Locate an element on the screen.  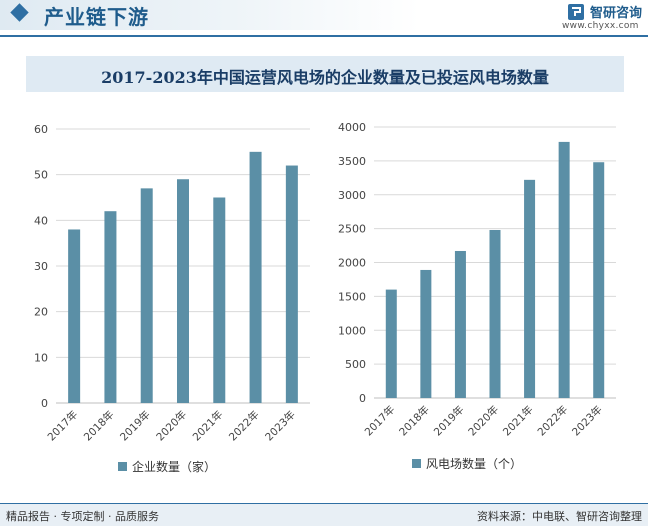
windfarm-x-tick-label: 2018年 is located at coordinates (414, 421).